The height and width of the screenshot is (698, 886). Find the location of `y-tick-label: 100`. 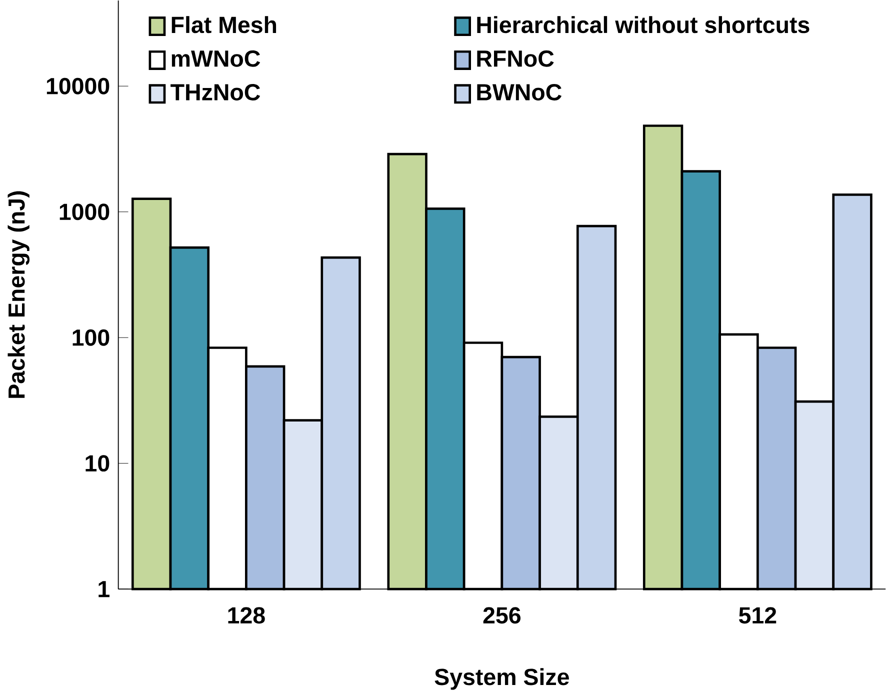

y-tick-label: 100 is located at coordinates (91, 338).